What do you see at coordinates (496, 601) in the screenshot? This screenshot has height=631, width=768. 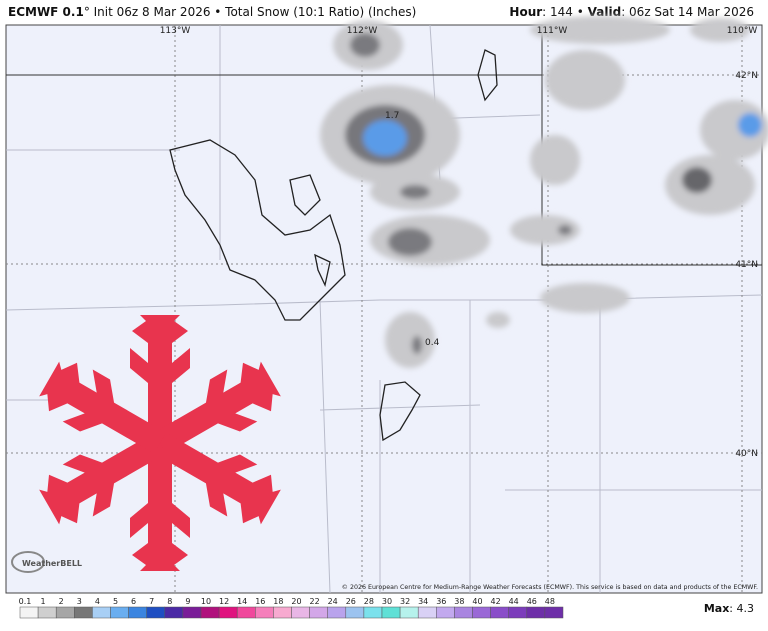 I see `legend-label: 42` at bounding box center [496, 601].